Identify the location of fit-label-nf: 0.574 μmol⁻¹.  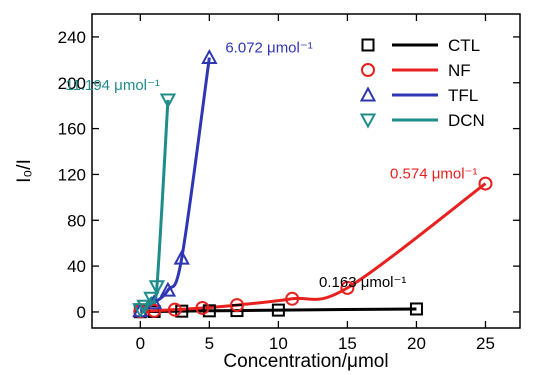
(433, 174).